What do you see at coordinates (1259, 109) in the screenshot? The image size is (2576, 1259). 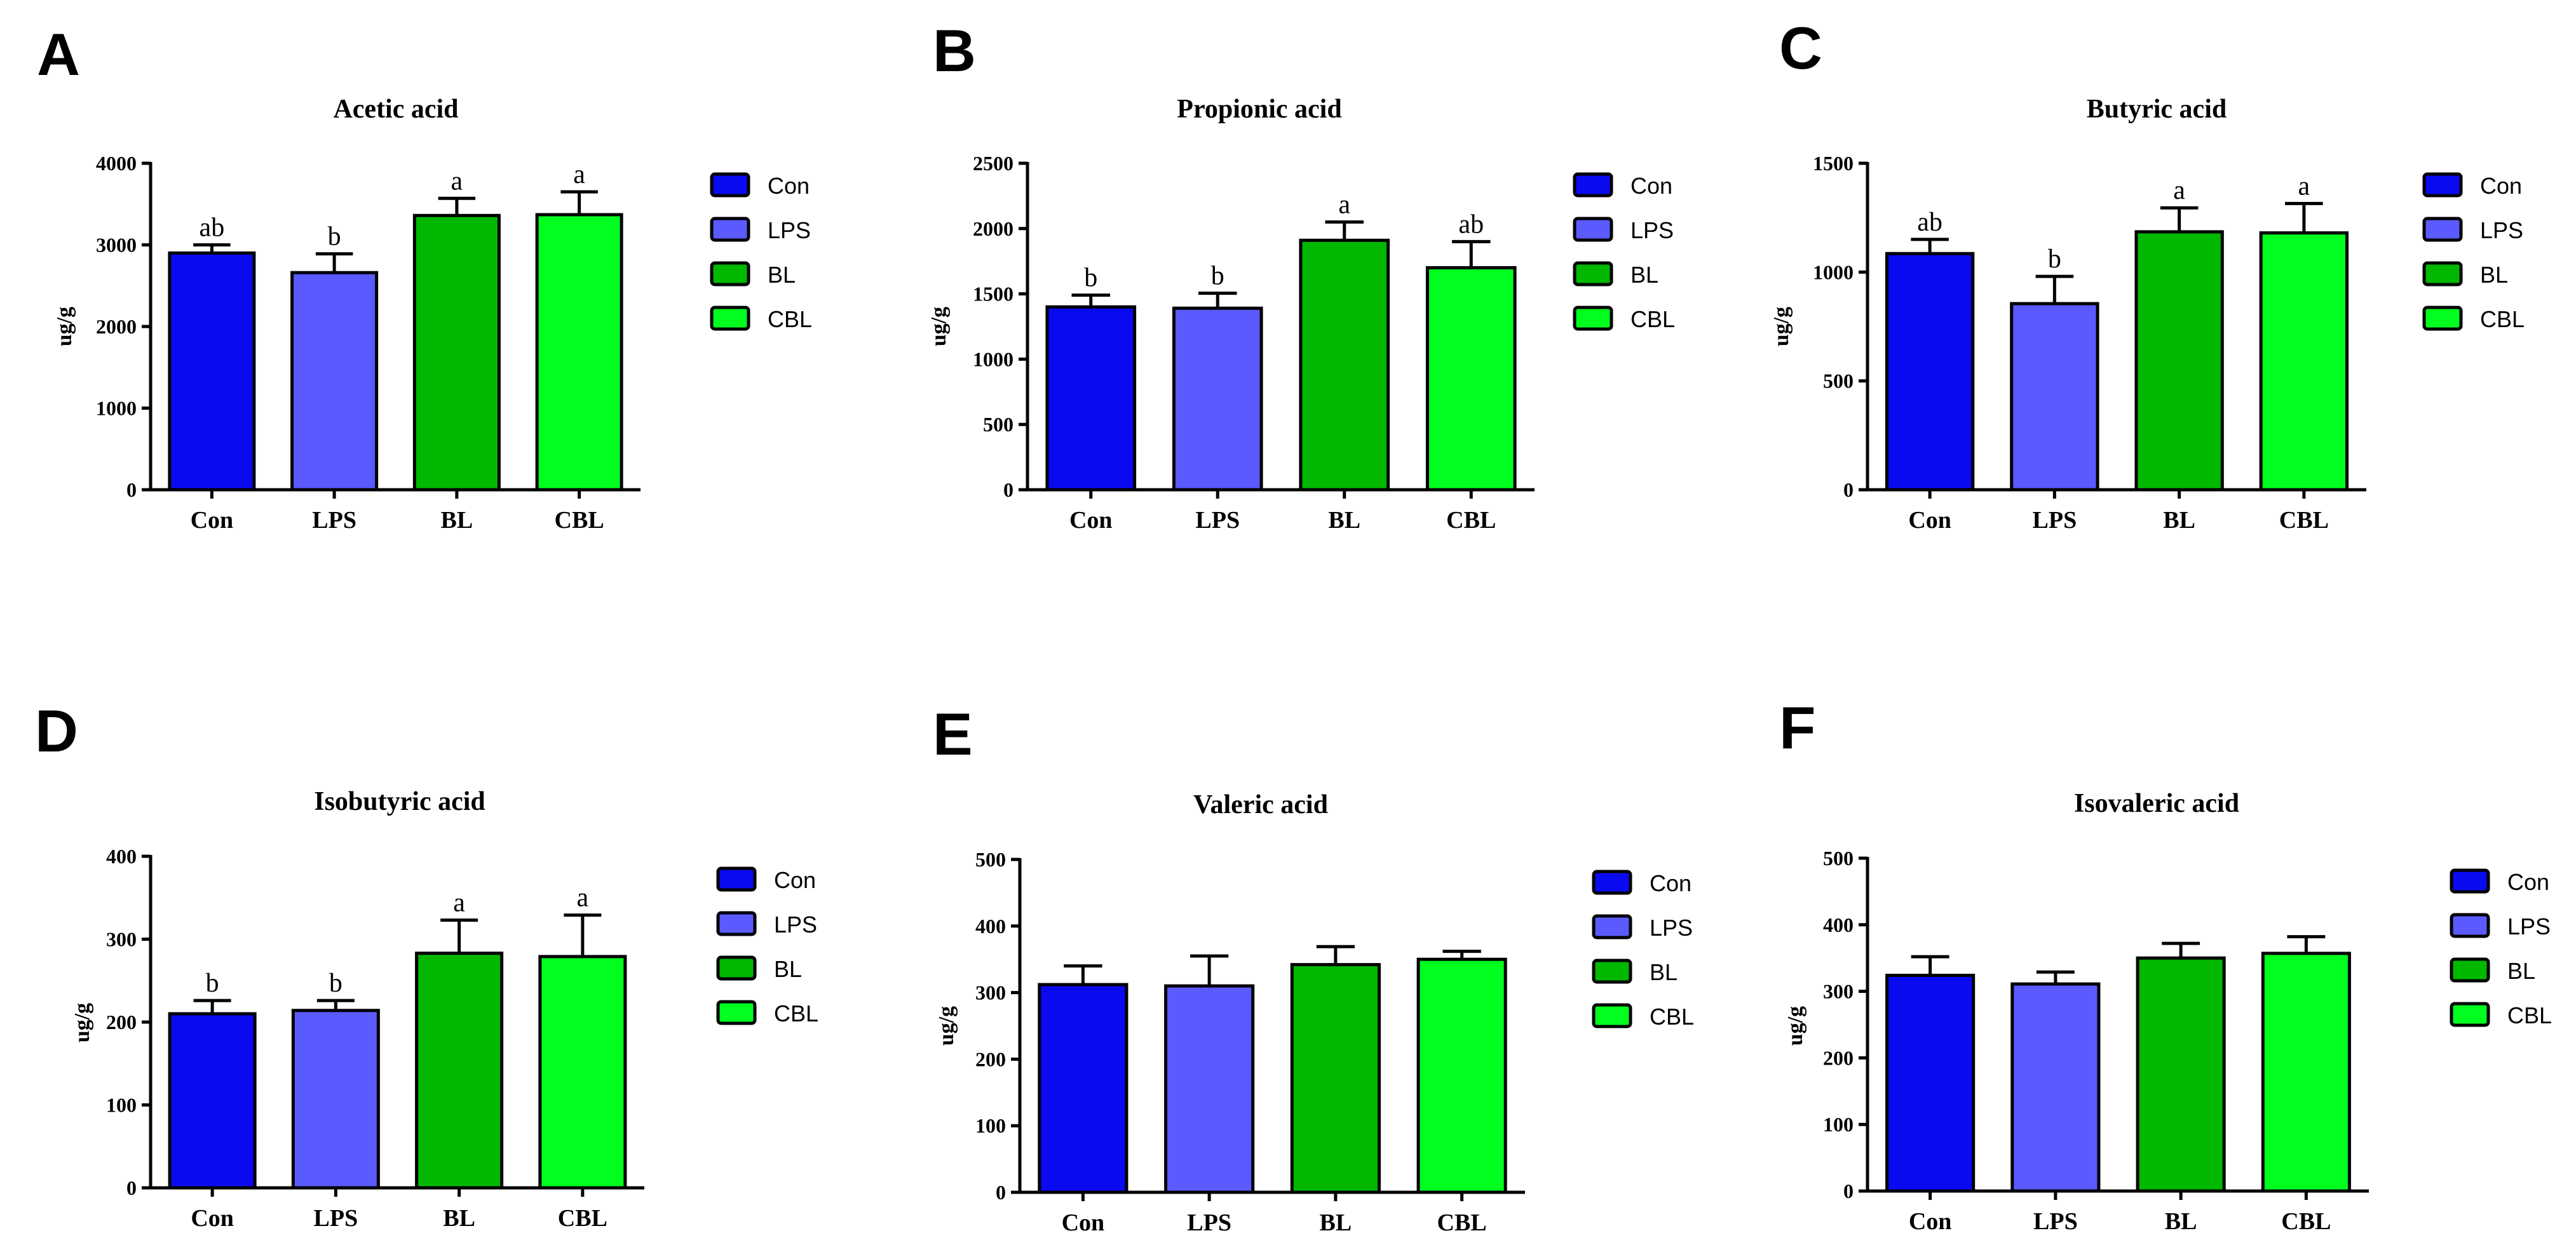 I see `chart-title: Propionic acid` at bounding box center [1259, 109].